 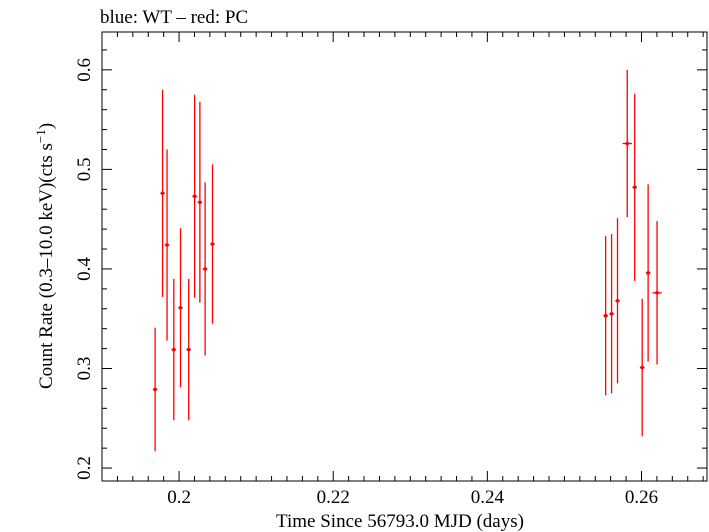 What do you see at coordinates (46, 126) in the screenshot?
I see `y-axis-label-close: )` at bounding box center [46, 126].